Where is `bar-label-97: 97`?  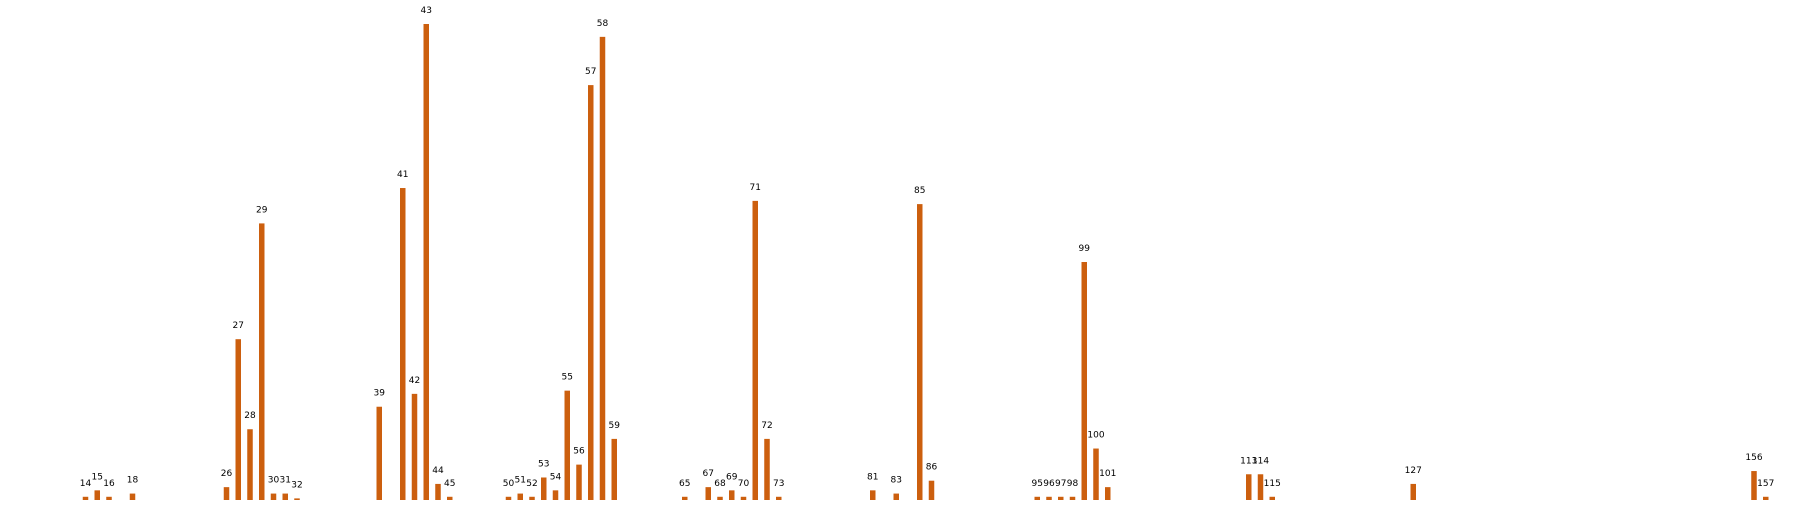
bar-label-97: 97 is located at coordinates (1060, 484).